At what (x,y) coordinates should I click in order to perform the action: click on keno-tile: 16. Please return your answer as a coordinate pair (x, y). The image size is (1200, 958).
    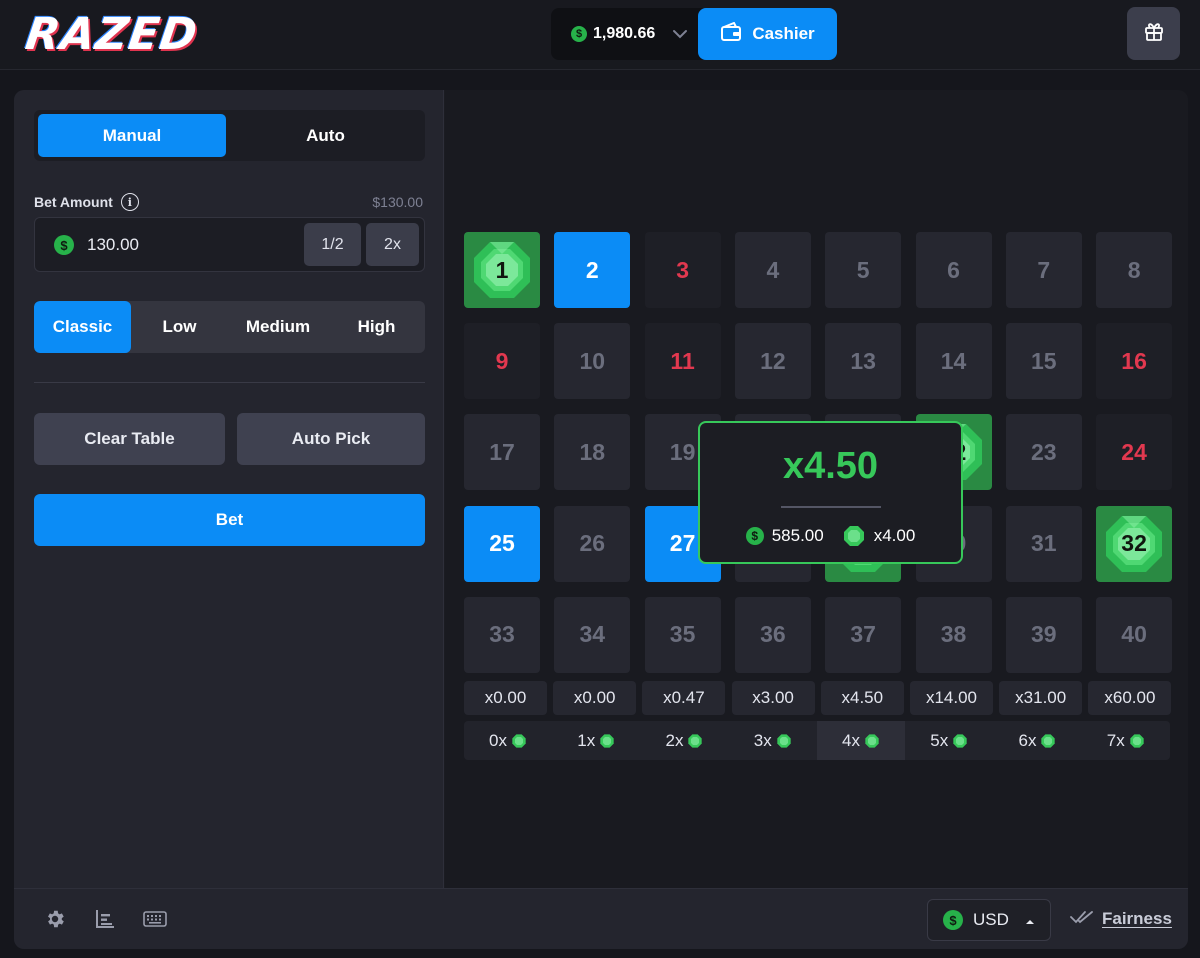
    Looking at the image, I should click on (1134, 361).